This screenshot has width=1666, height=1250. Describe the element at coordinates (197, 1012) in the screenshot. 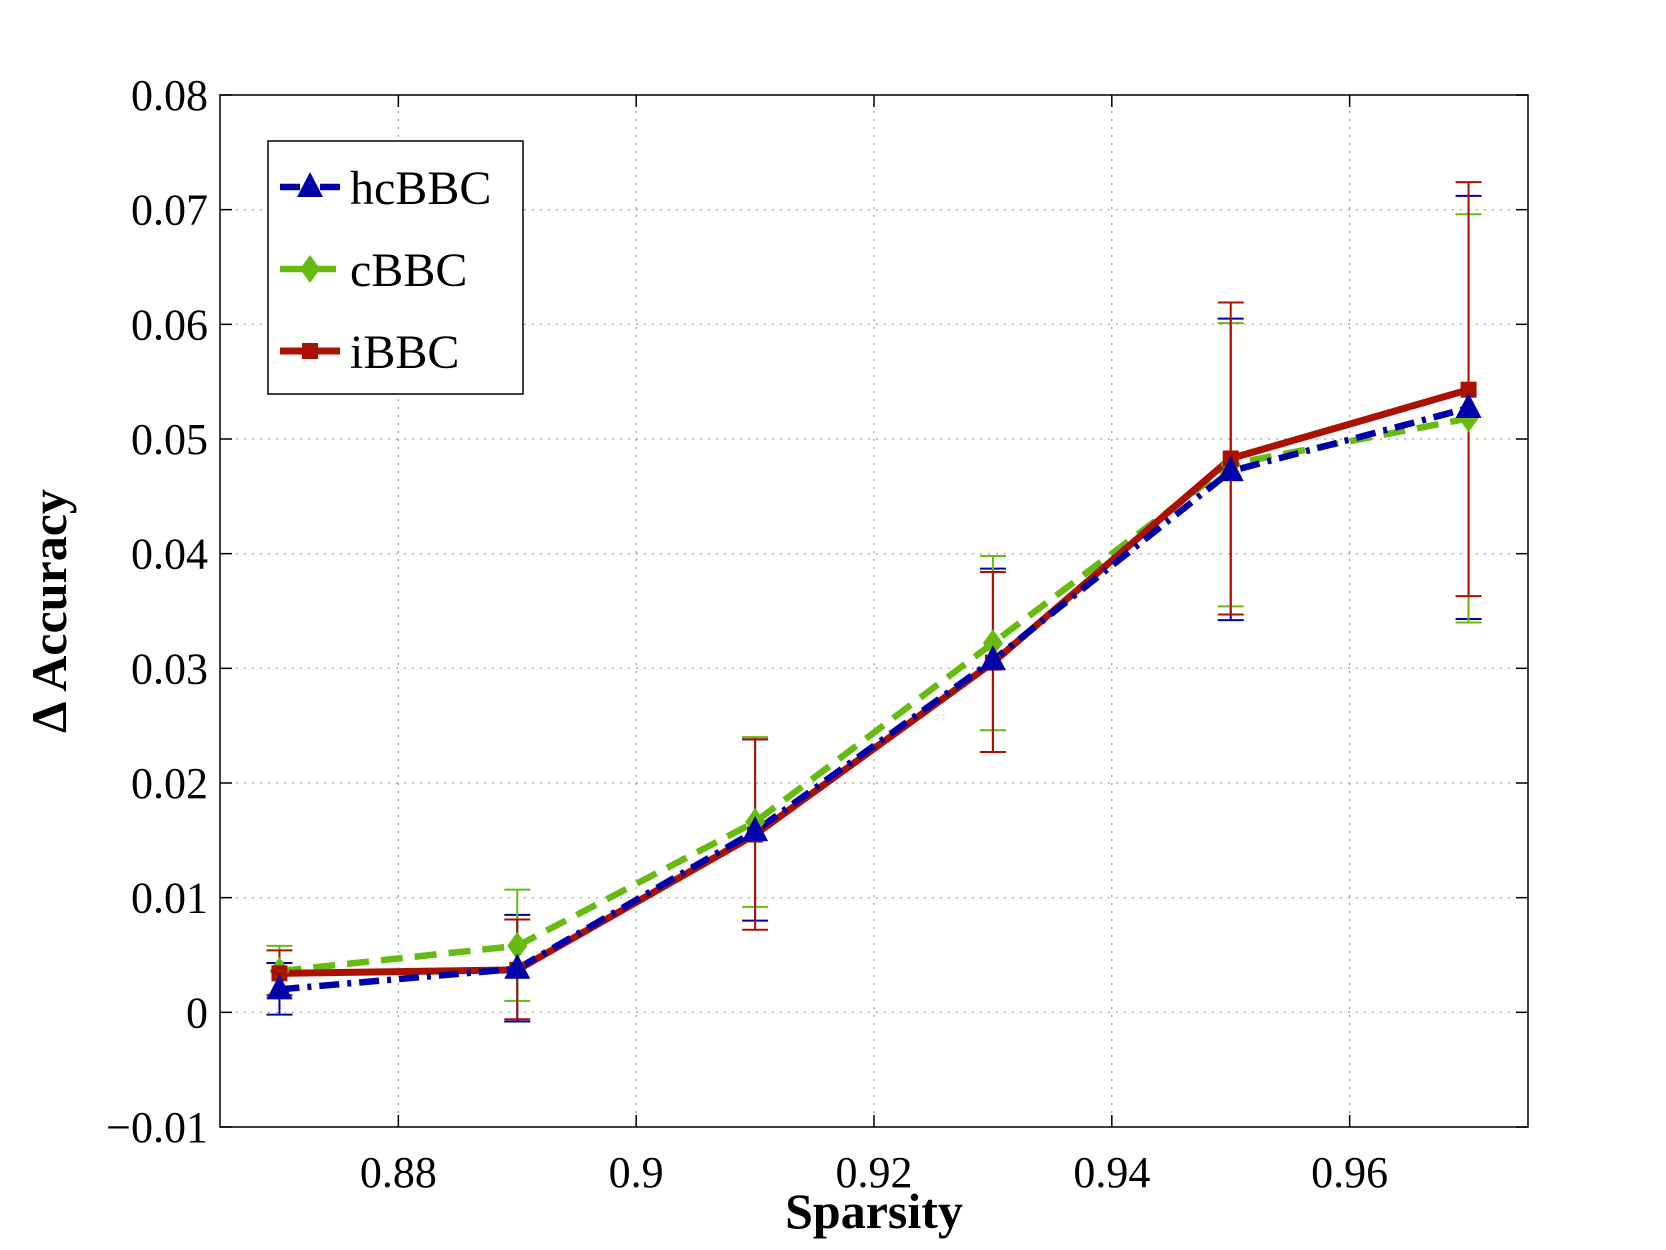

I see `y-tick-label: 0` at that location.